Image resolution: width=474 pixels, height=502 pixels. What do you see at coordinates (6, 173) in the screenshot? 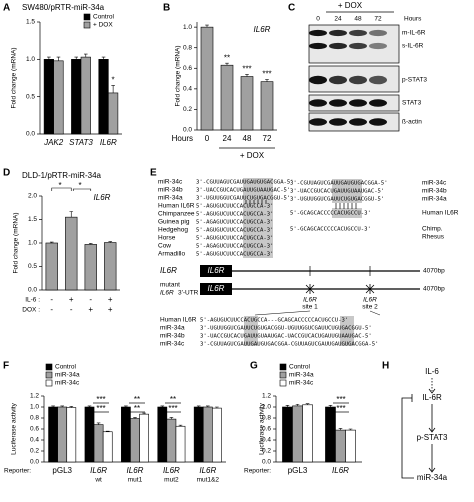
I see `panel-letter: D` at bounding box center [6, 173].